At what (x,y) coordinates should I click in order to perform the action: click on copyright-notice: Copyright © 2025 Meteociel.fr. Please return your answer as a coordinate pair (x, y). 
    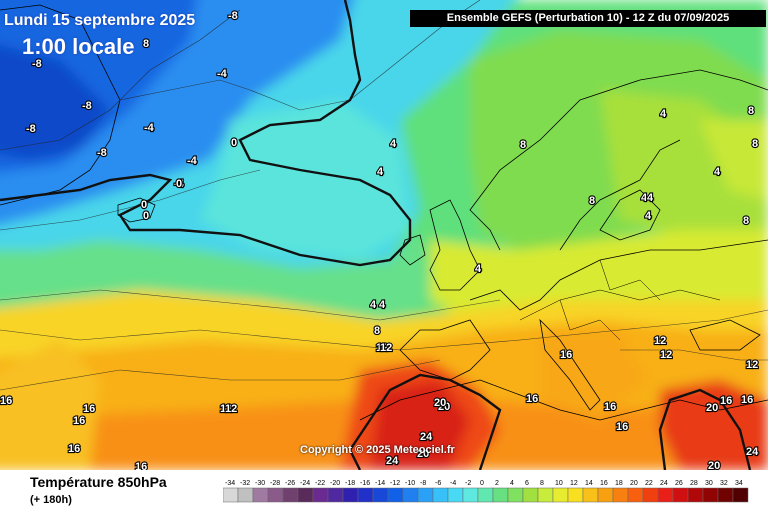
    Looking at the image, I should click on (377, 450).